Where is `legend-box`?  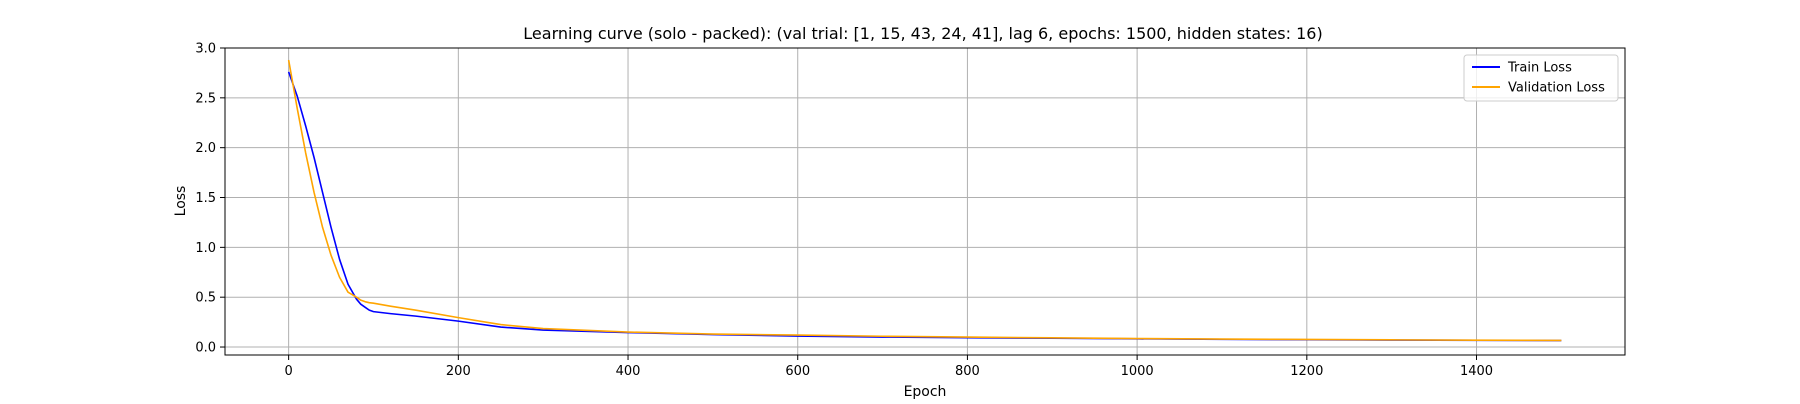
legend-box is located at coordinates (1541, 78).